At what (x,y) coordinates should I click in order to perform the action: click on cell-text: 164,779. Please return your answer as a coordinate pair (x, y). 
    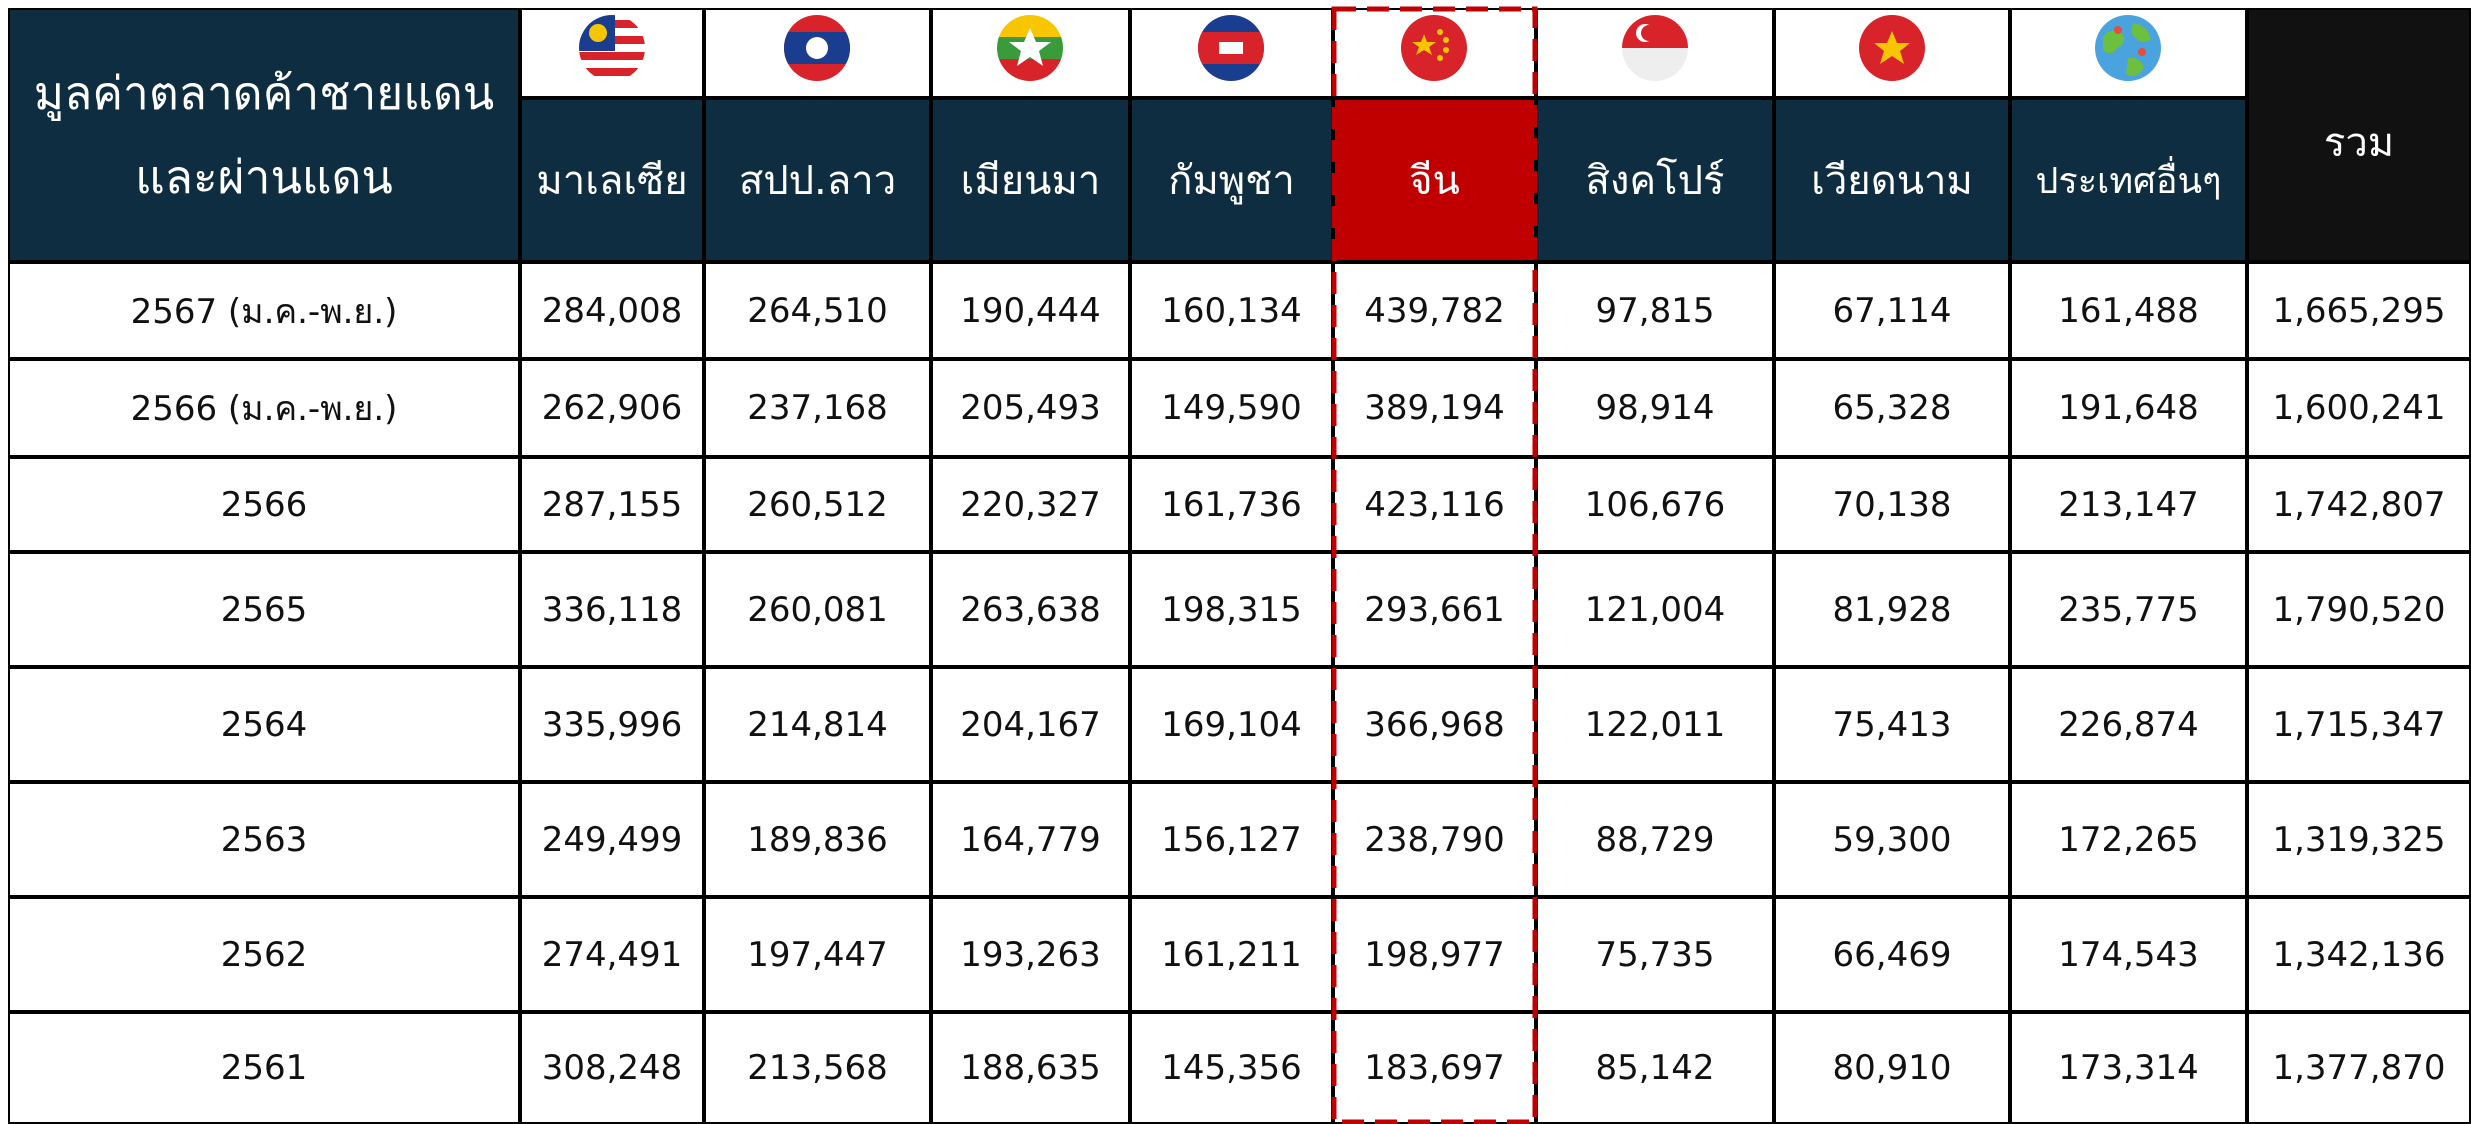
    Looking at the image, I should click on (1030, 839).